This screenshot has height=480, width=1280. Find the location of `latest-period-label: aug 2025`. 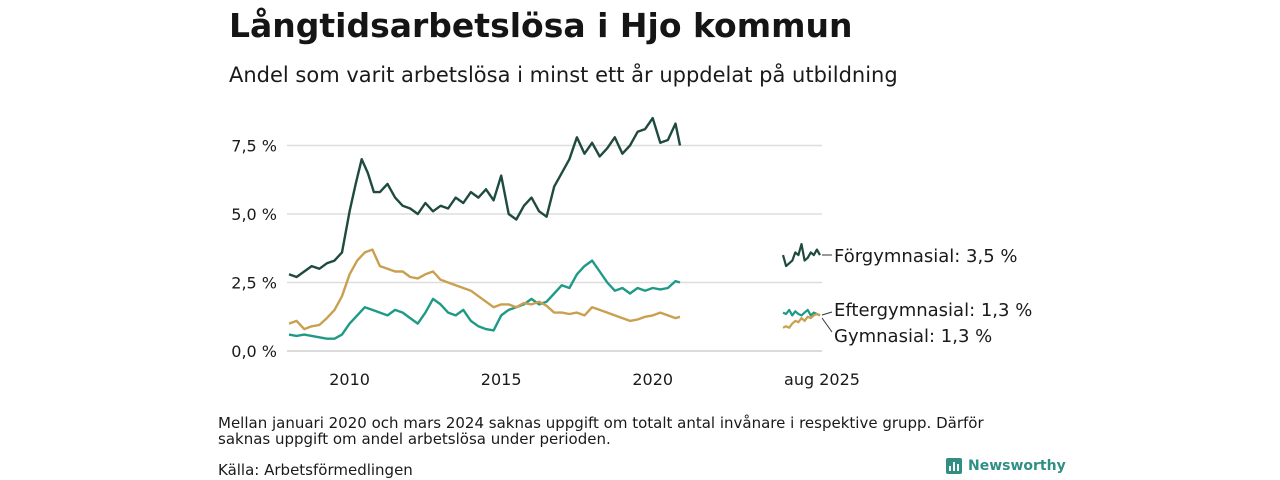

latest-period-label: aug 2025 is located at coordinates (822, 379).